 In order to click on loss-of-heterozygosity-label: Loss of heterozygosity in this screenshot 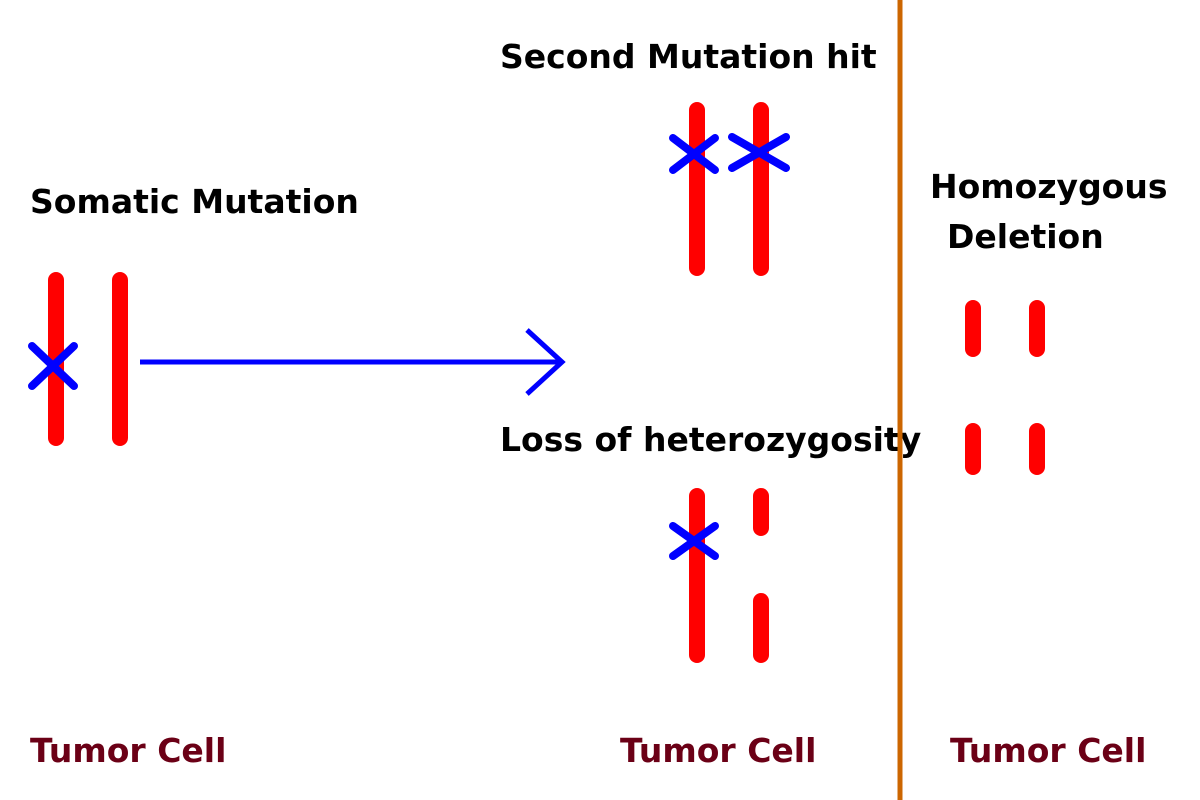, I will do `click(710, 439)`.